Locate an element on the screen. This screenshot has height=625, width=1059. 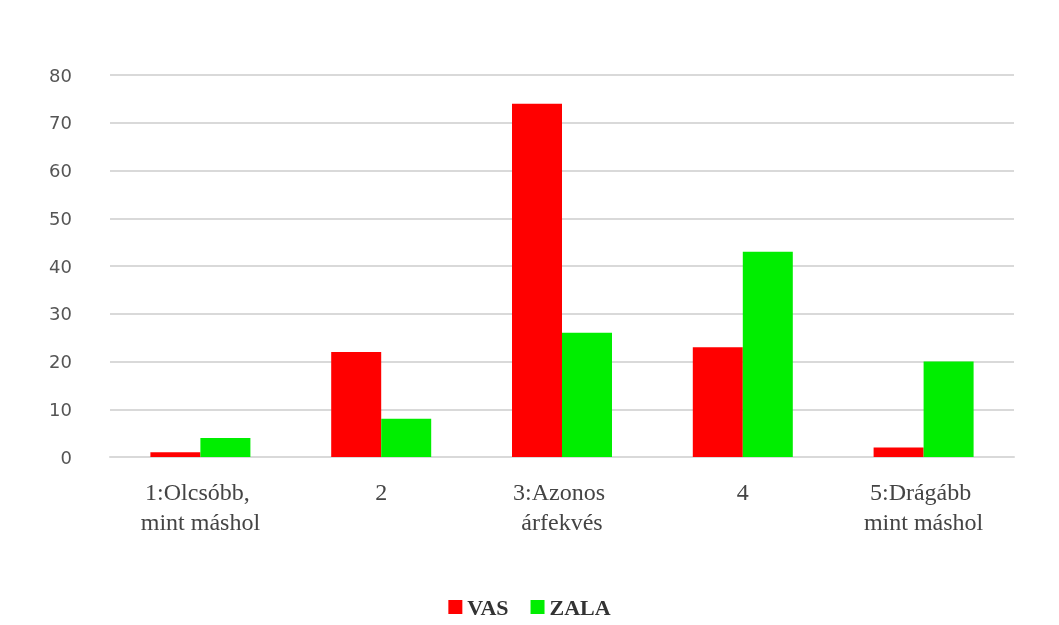
x-tick-label: 4 is located at coordinates (742, 492).